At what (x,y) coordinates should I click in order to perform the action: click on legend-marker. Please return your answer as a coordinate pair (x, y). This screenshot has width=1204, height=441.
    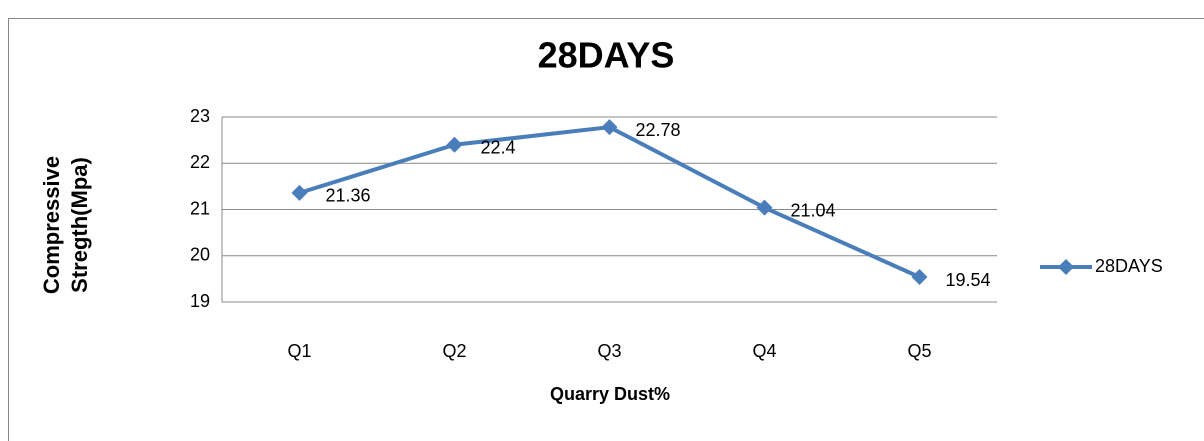
    Looking at the image, I should click on (1066, 267).